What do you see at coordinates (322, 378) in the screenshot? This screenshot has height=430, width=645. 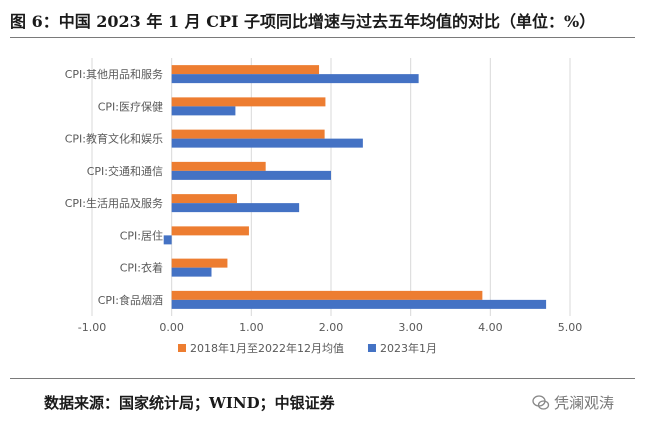 I see `source-divider` at bounding box center [322, 378].